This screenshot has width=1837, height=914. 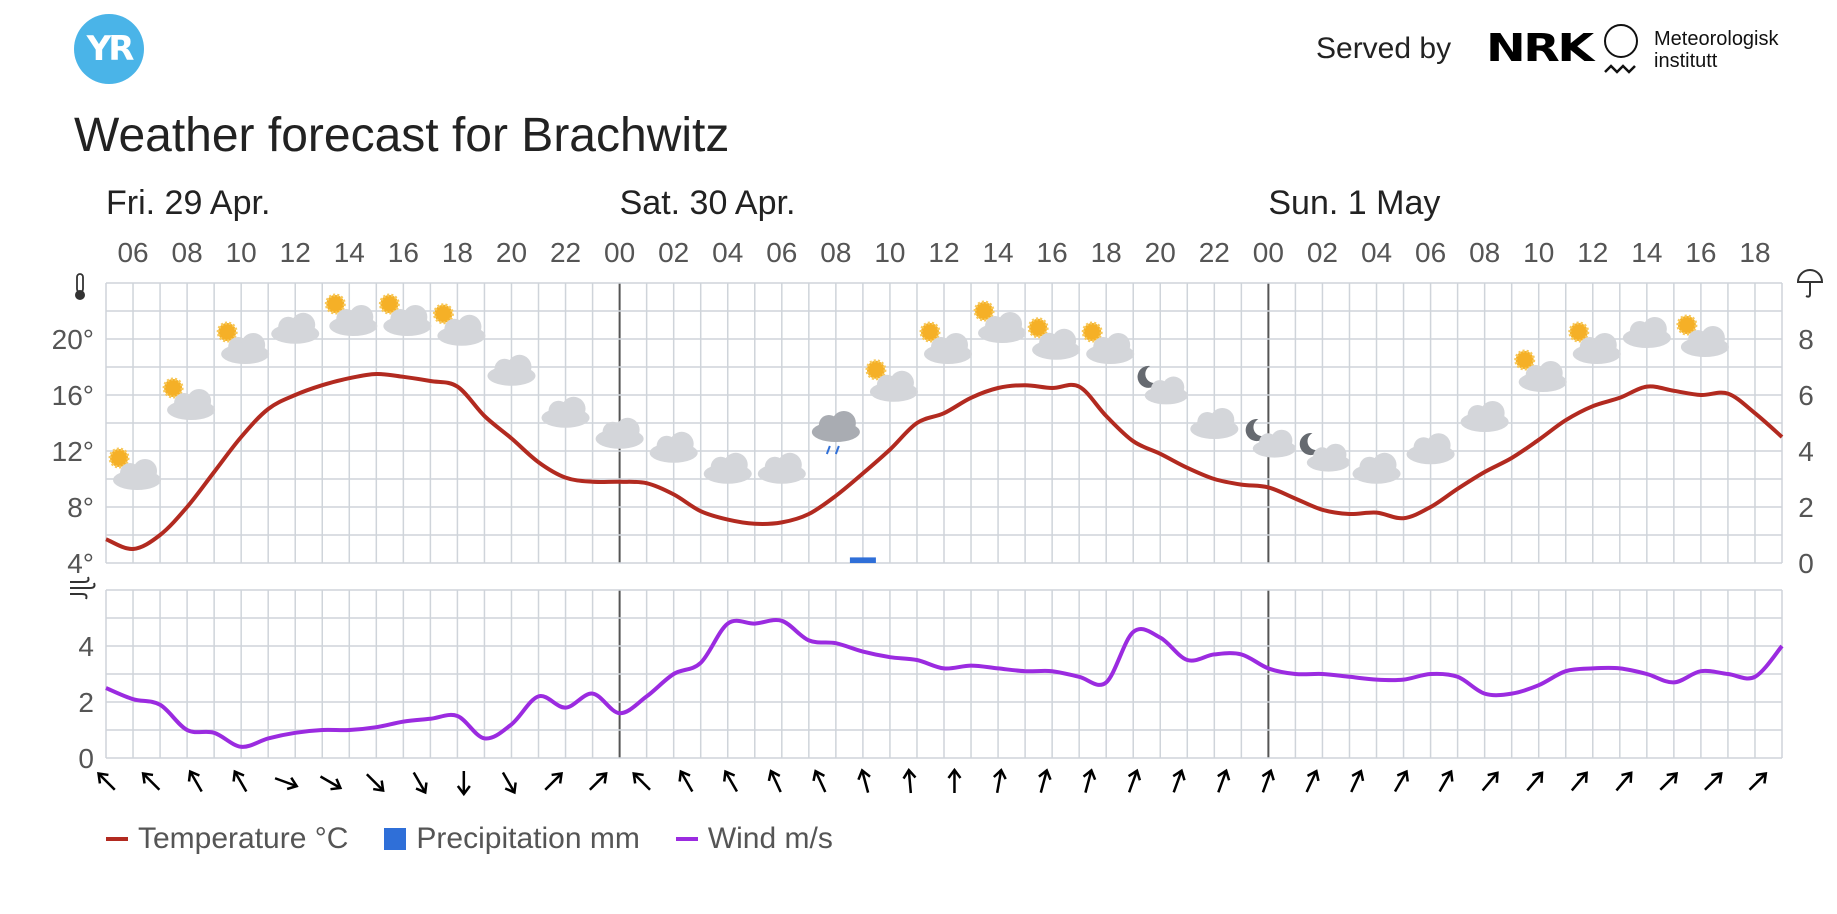 What do you see at coordinates (80, 295) in the screenshot?
I see `thermometer-bulb` at bounding box center [80, 295].